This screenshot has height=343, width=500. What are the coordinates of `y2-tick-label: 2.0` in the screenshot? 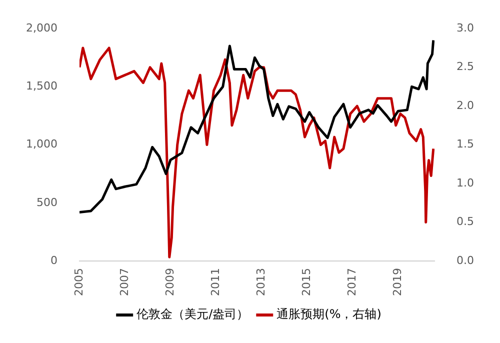 It's located at (465, 105).